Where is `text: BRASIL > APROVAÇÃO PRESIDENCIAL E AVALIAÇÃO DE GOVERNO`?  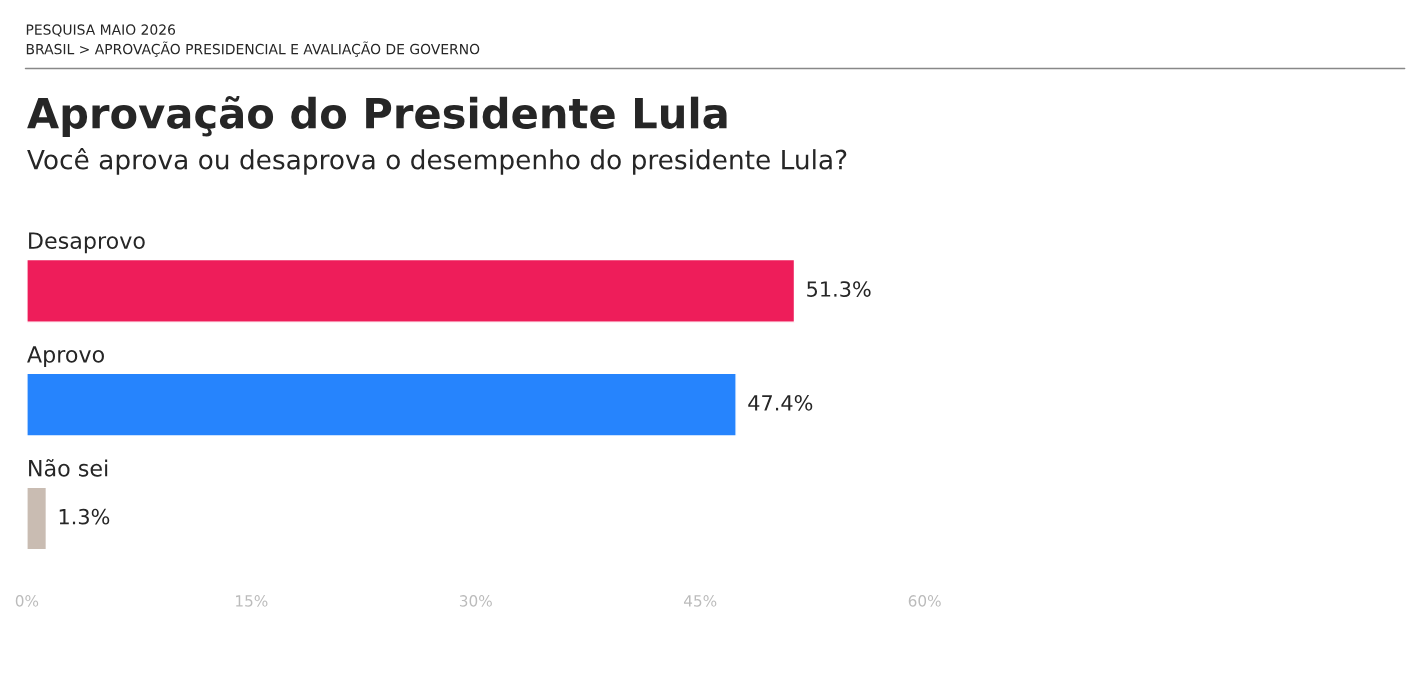
text: BRASIL > APROVAÇÃO PRESIDENCIAL E AVALIAÇÃO DE GOVERNO is located at coordinates (253, 49).